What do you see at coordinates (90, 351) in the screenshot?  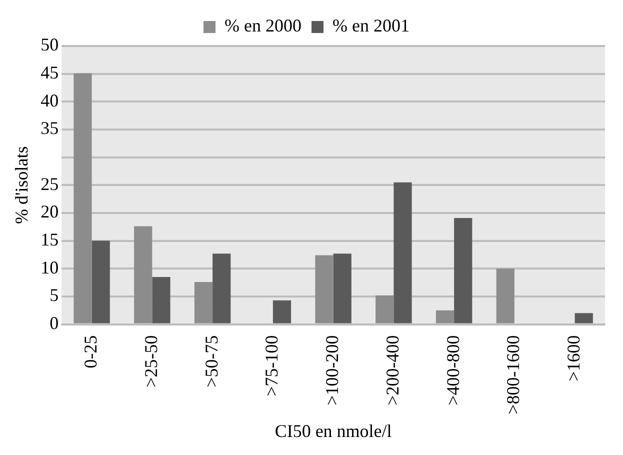 I see `x-tick-label: 0-25` at bounding box center [90, 351].